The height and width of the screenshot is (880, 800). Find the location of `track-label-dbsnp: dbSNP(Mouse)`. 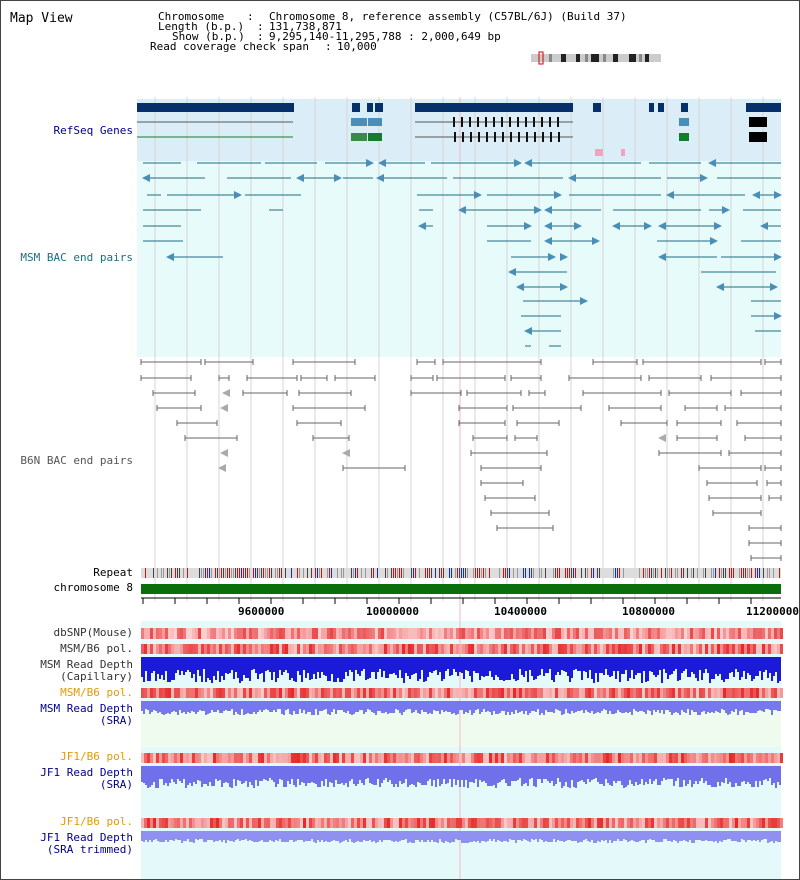

track-label-dbsnp: dbSNP(Mouse) is located at coordinates (93, 632).